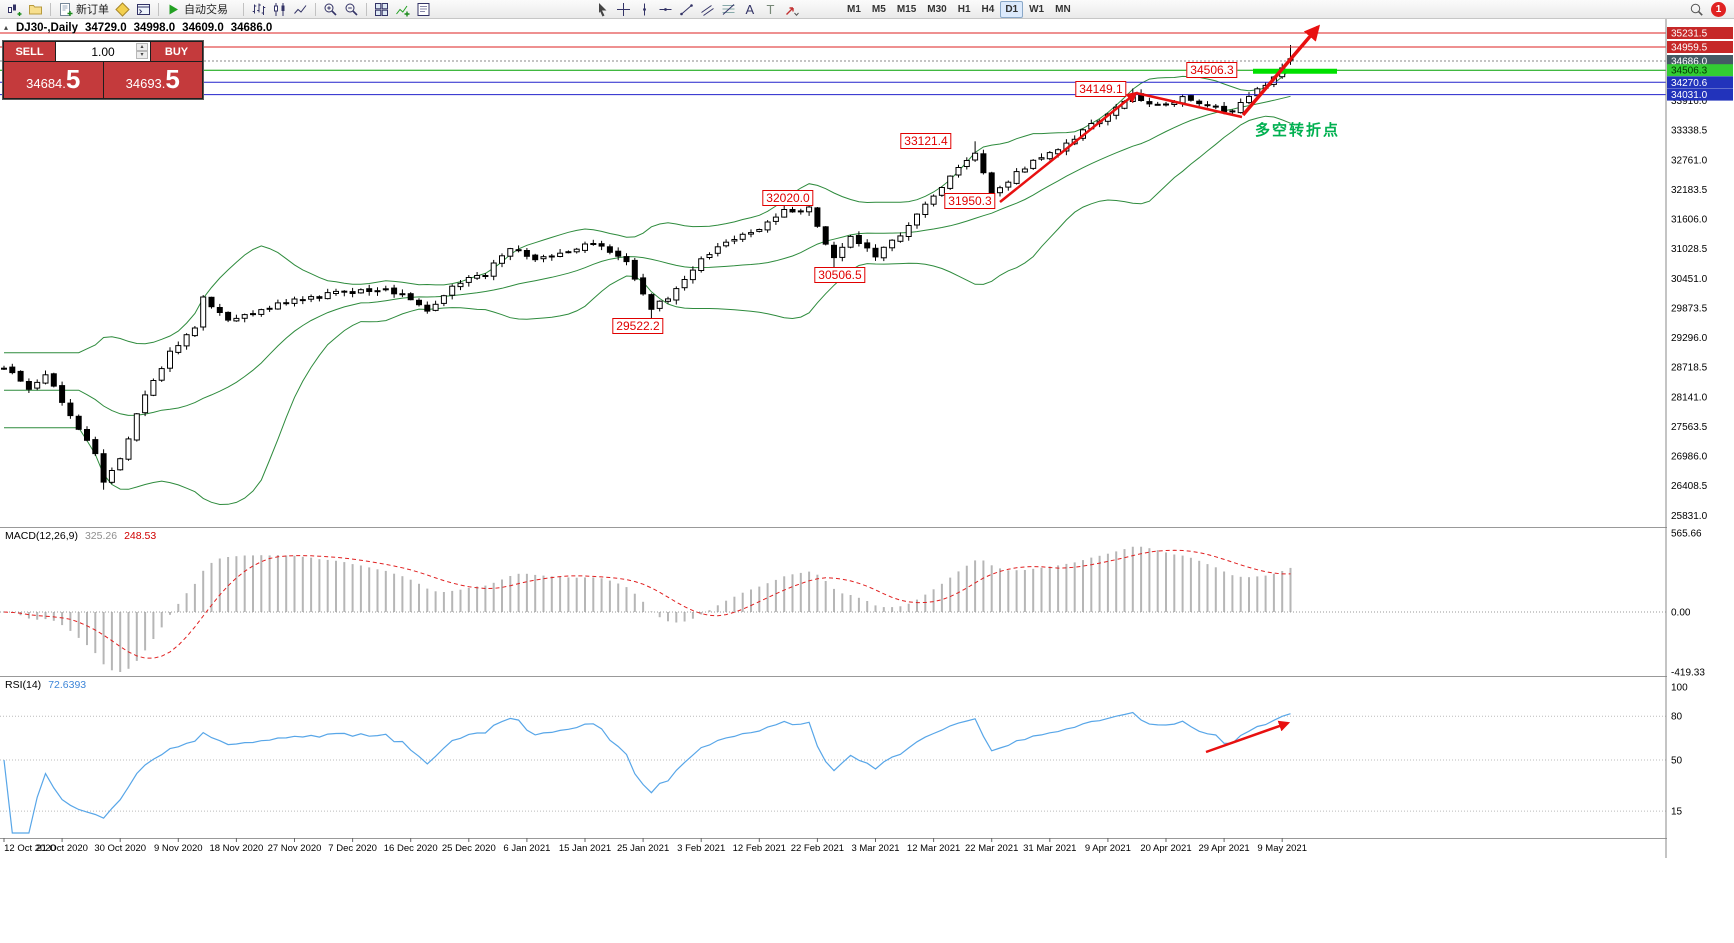 This screenshot has height=943, width=1734. I want to click on fibonacci-button, so click(728, 9).